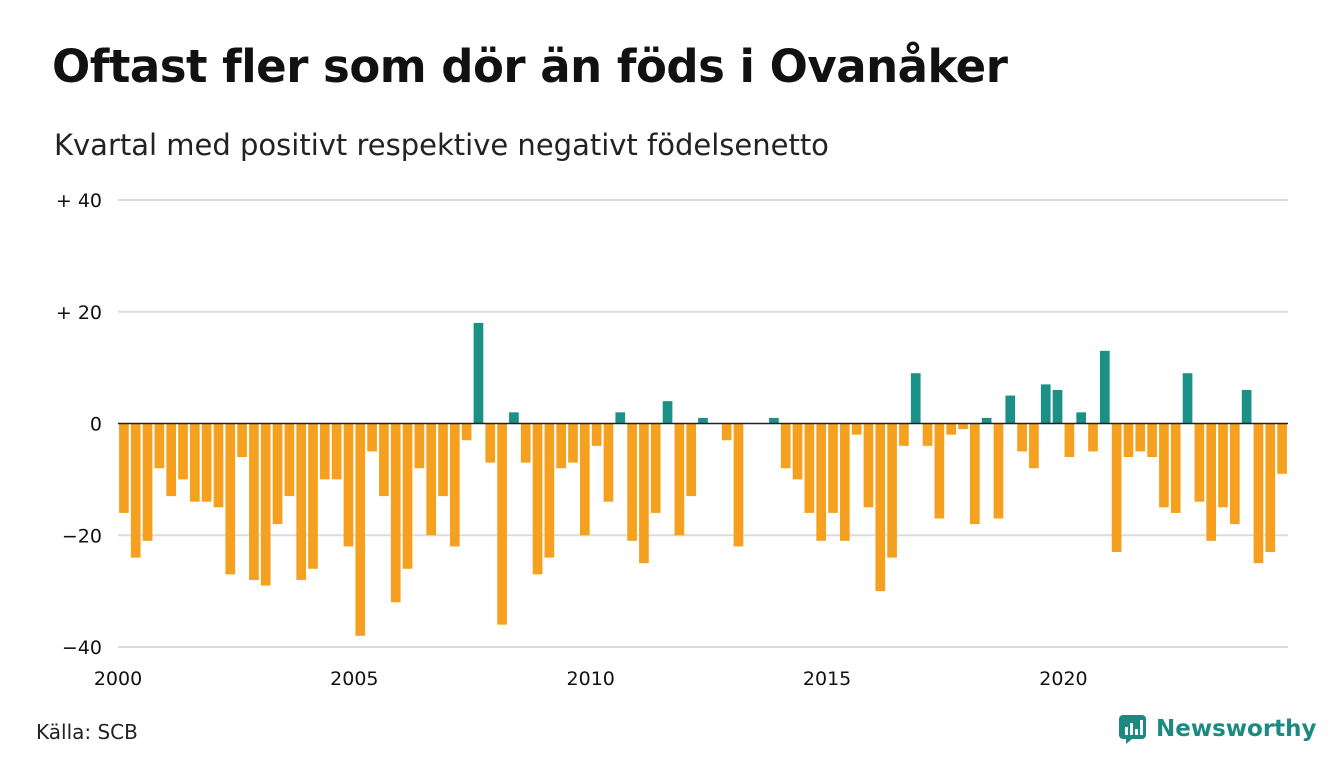 The image size is (1340, 780). Describe the element at coordinates (118, 679) in the screenshot. I see `x-tick-label: 2000` at that location.